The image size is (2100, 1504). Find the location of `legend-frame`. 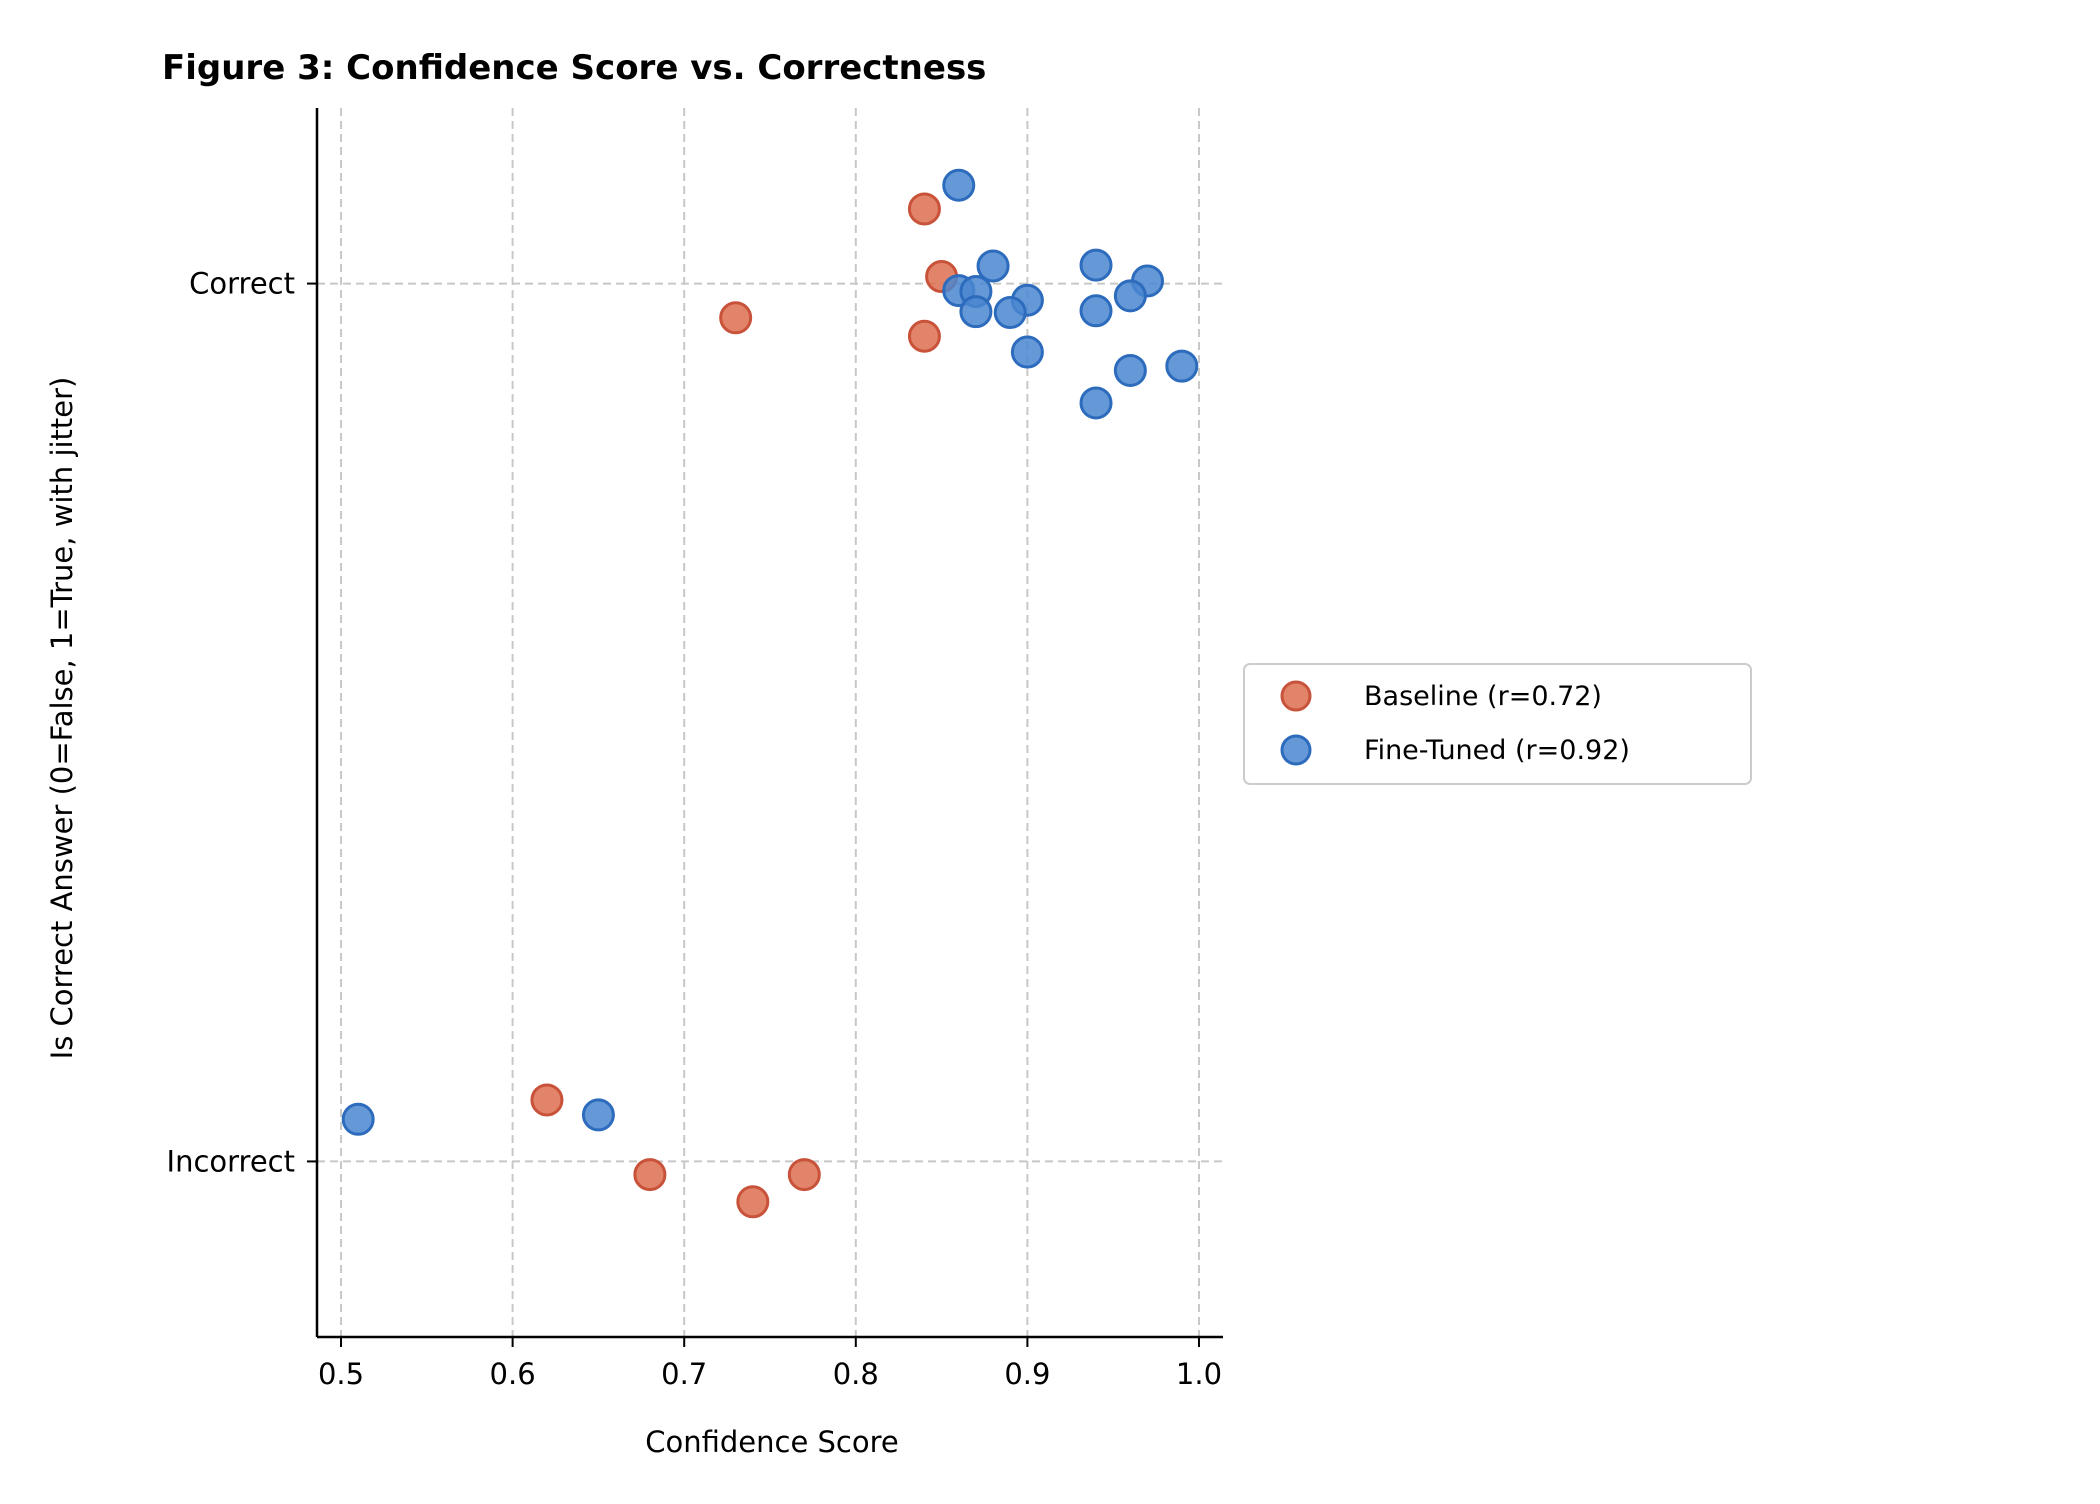

legend-frame is located at coordinates (1497, 724).